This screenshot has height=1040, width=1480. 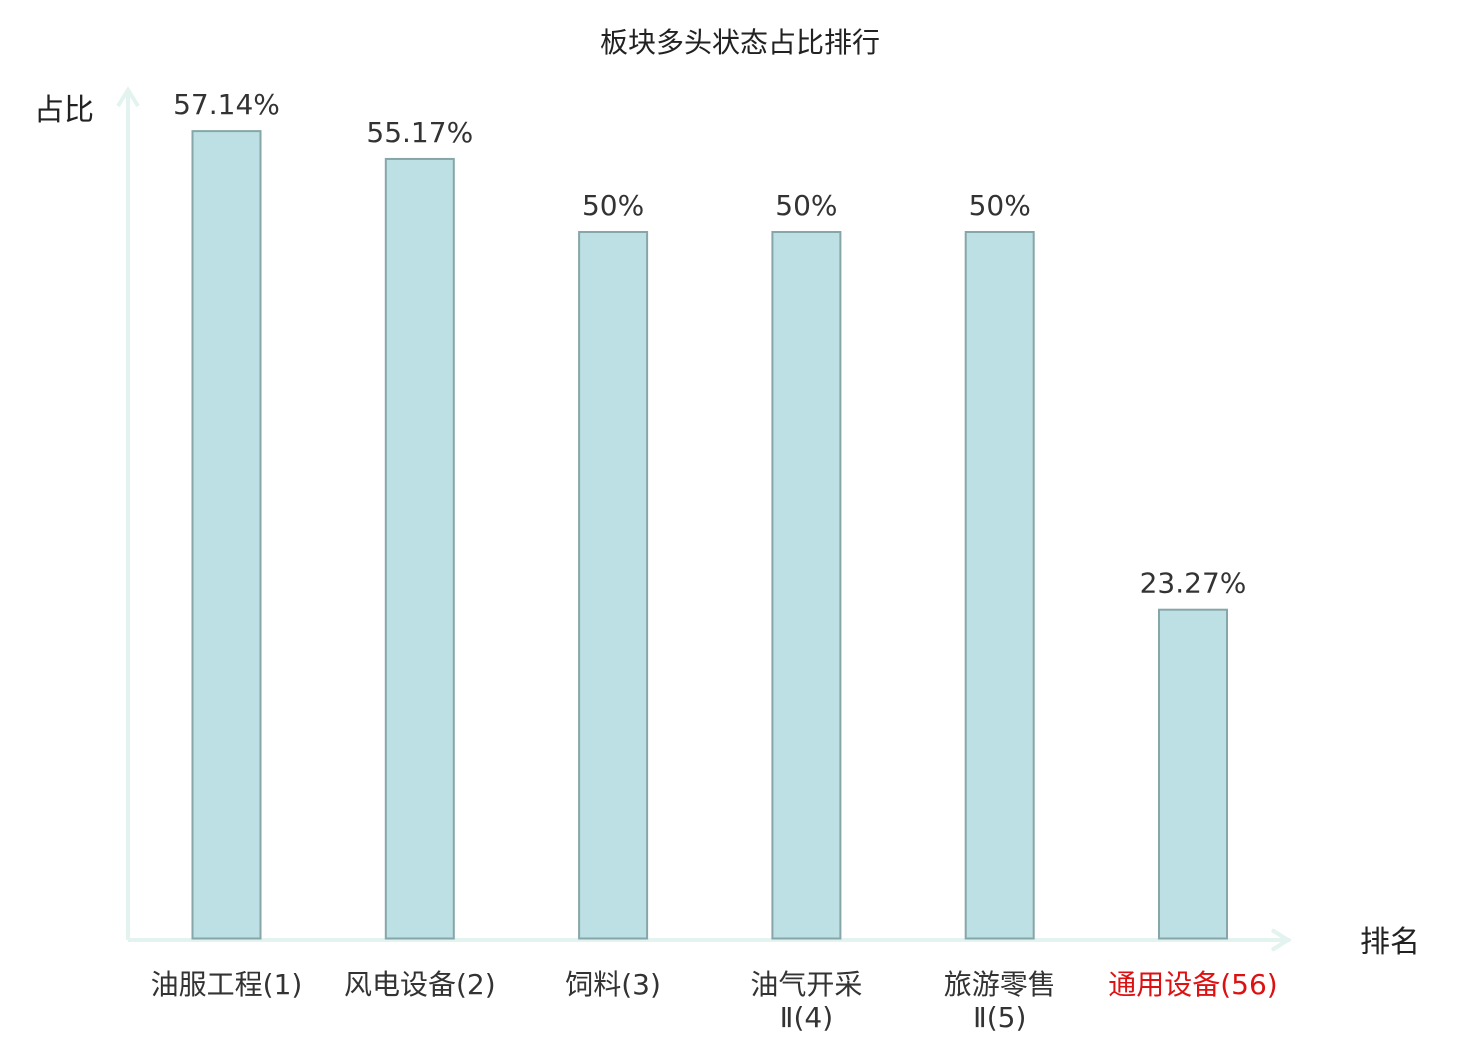 What do you see at coordinates (1000, 984) in the screenshot?
I see `category-label-5-line-1: 旅游零售` at bounding box center [1000, 984].